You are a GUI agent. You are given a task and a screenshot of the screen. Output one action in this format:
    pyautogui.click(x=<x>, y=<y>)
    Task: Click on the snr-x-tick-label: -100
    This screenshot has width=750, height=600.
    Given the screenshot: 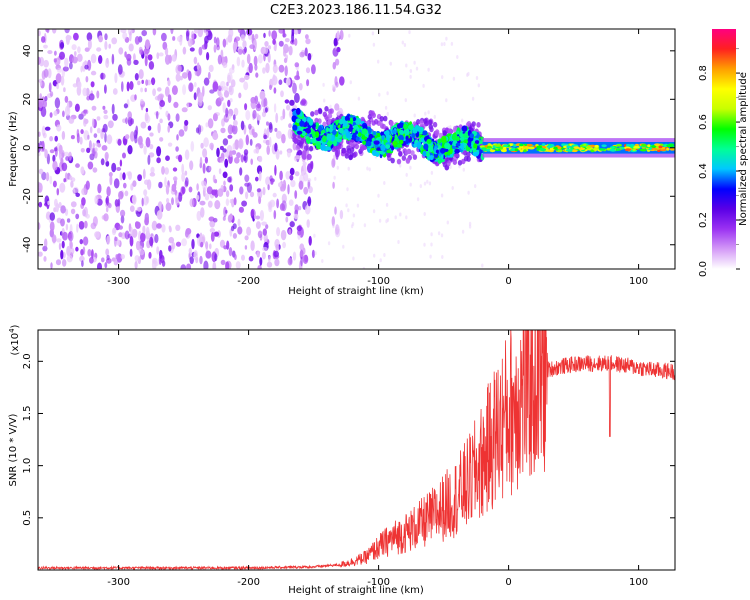 What is the action you would take?
    pyautogui.click(x=378, y=582)
    